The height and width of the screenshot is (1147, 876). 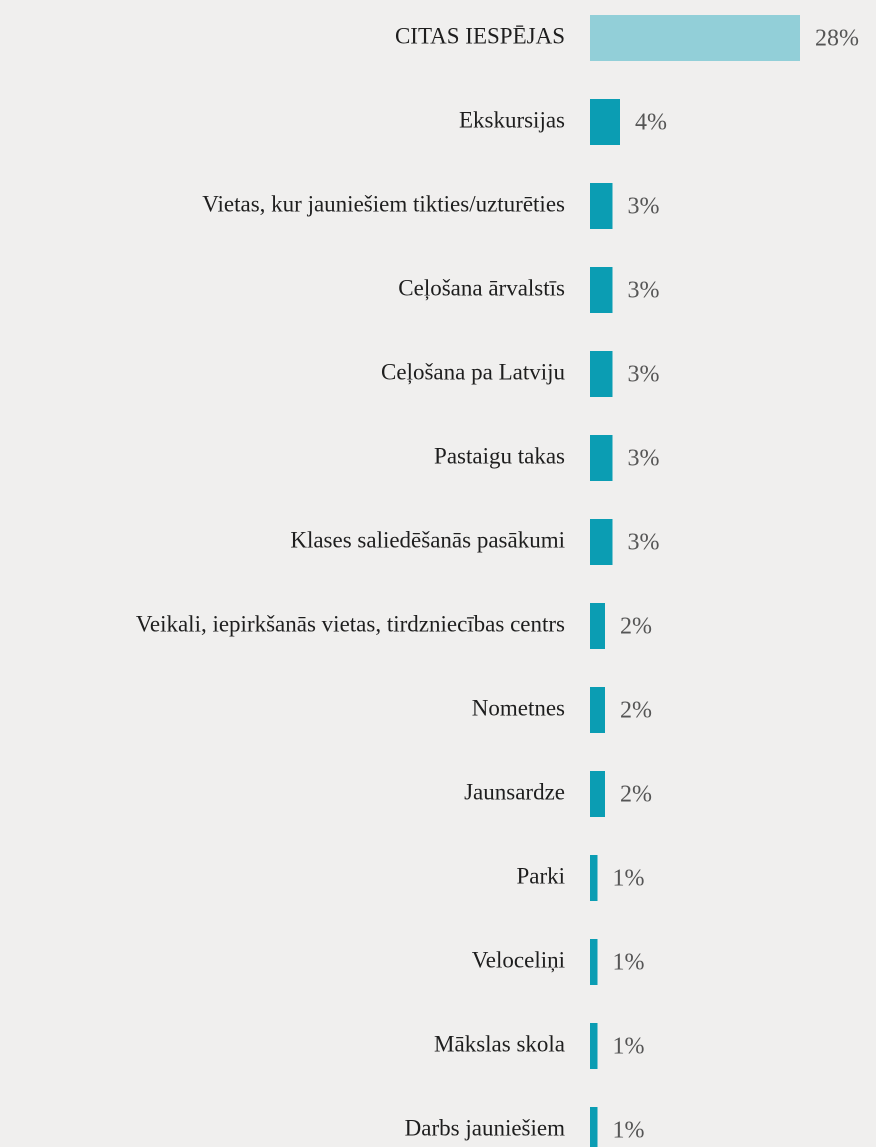 What do you see at coordinates (518, 960) in the screenshot?
I see `category-label: Veloceliņi` at bounding box center [518, 960].